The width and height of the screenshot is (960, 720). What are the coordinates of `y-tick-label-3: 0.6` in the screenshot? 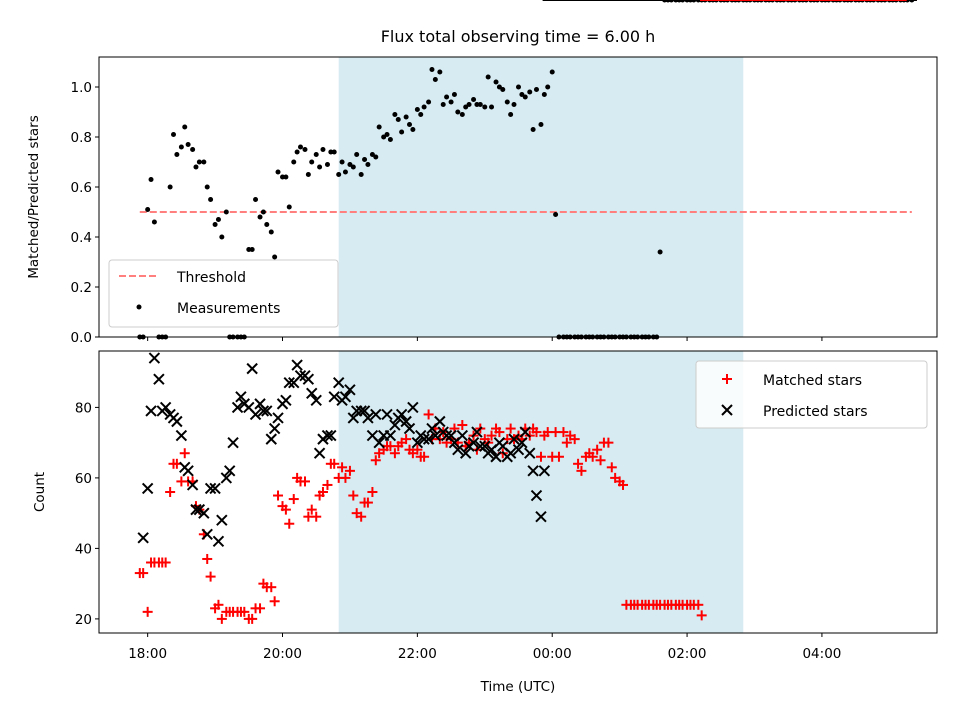 It's located at (81, 188).